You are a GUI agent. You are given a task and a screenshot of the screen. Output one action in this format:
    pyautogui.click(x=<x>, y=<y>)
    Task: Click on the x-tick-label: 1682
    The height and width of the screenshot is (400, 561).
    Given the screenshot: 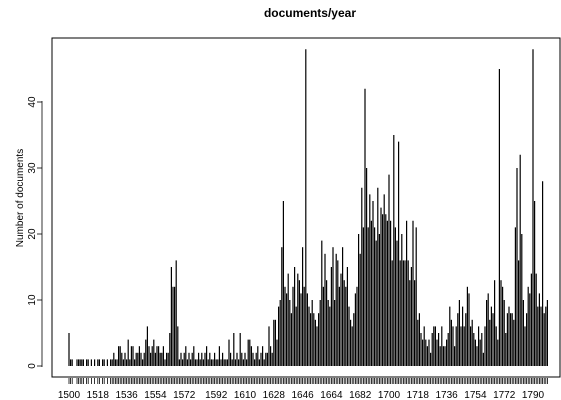 What is the action you would take?
    pyautogui.click(x=360, y=395)
    